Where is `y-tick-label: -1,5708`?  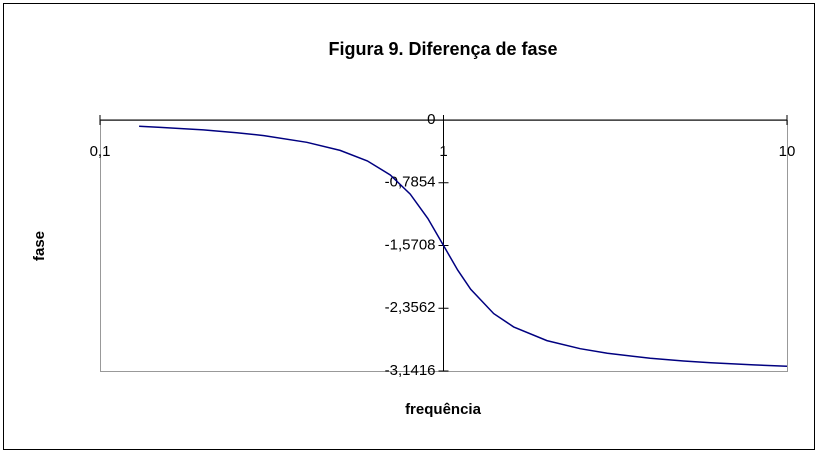
y-tick-label: -1,5708 is located at coordinates (410, 244).